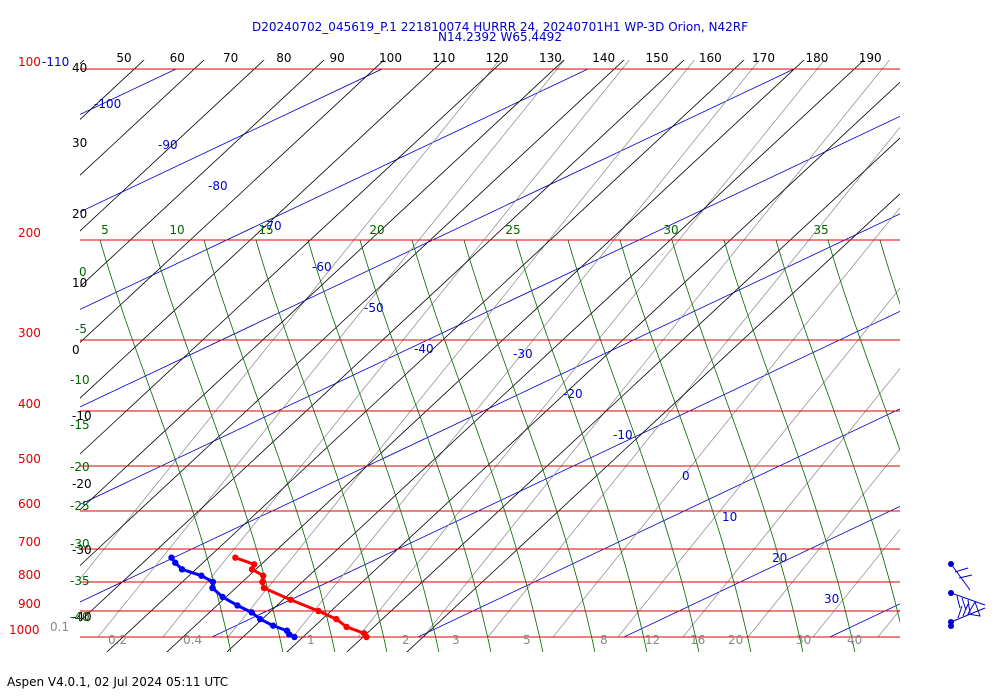 This screenshot has width=1000, height=700. What do you see at coordinates (79, 143) in the screenshot?
I see `dry-adiabat-left-label: 30` at bounding box center [79, 143].